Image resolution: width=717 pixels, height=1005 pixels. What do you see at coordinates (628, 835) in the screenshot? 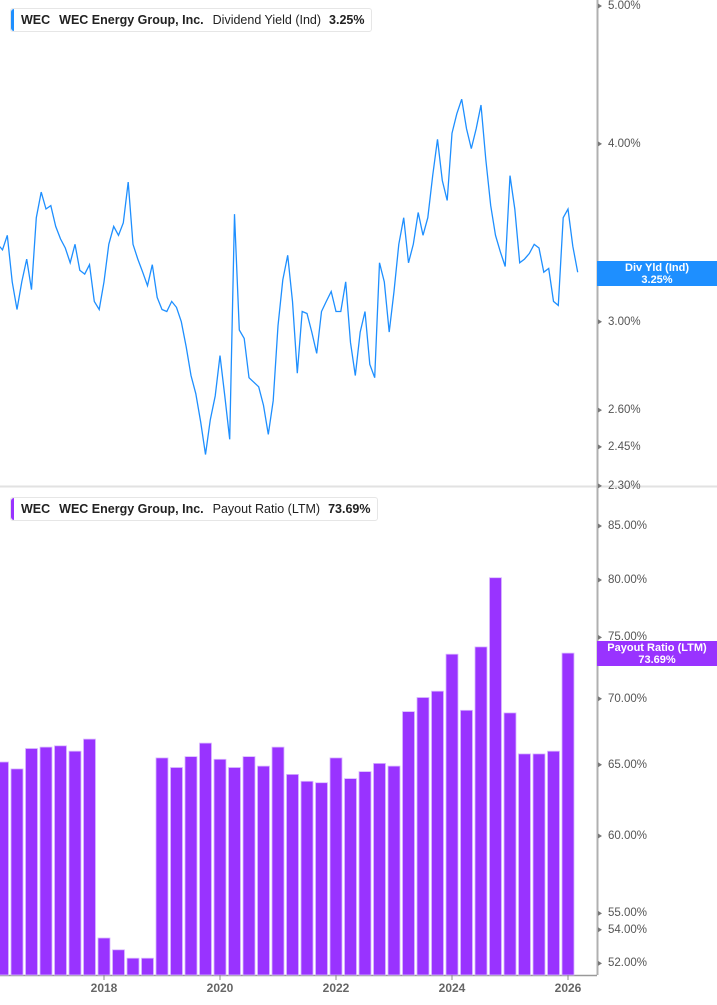
I see `bottom-y-tick-label: 60.00%` at bounding box center [628, 835].